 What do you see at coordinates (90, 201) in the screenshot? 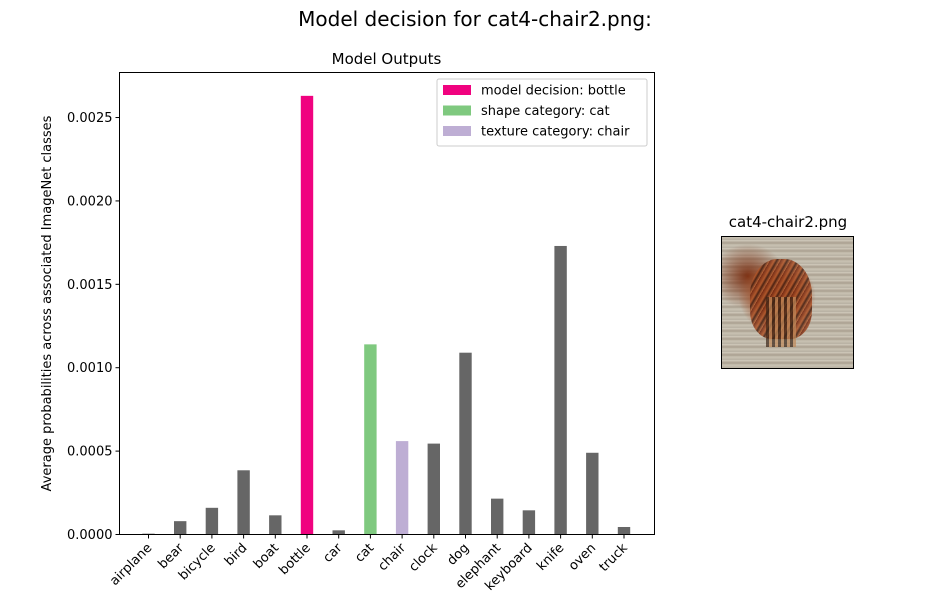
I see `y-tick-label: 0.0020` at bounding box center [90, 201].